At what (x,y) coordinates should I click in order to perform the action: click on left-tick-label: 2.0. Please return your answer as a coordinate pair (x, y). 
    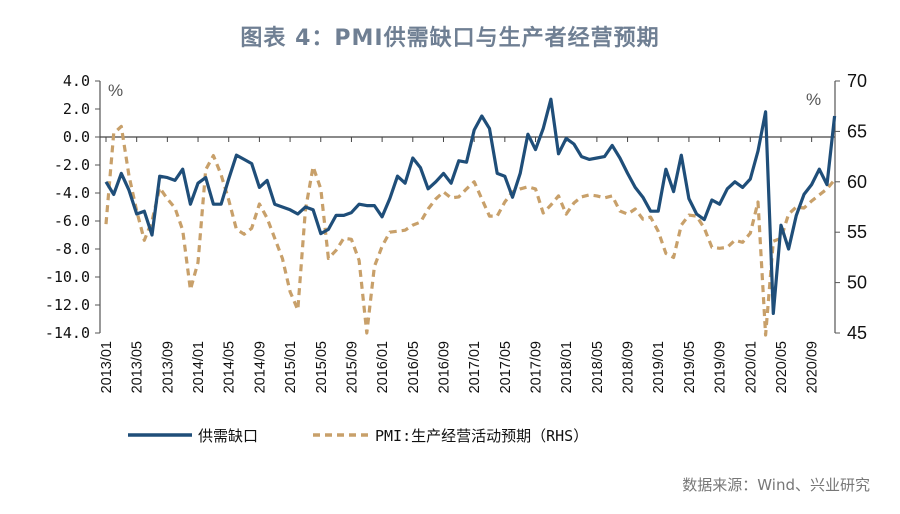
    Looking at the image, I should click on (76, 109).